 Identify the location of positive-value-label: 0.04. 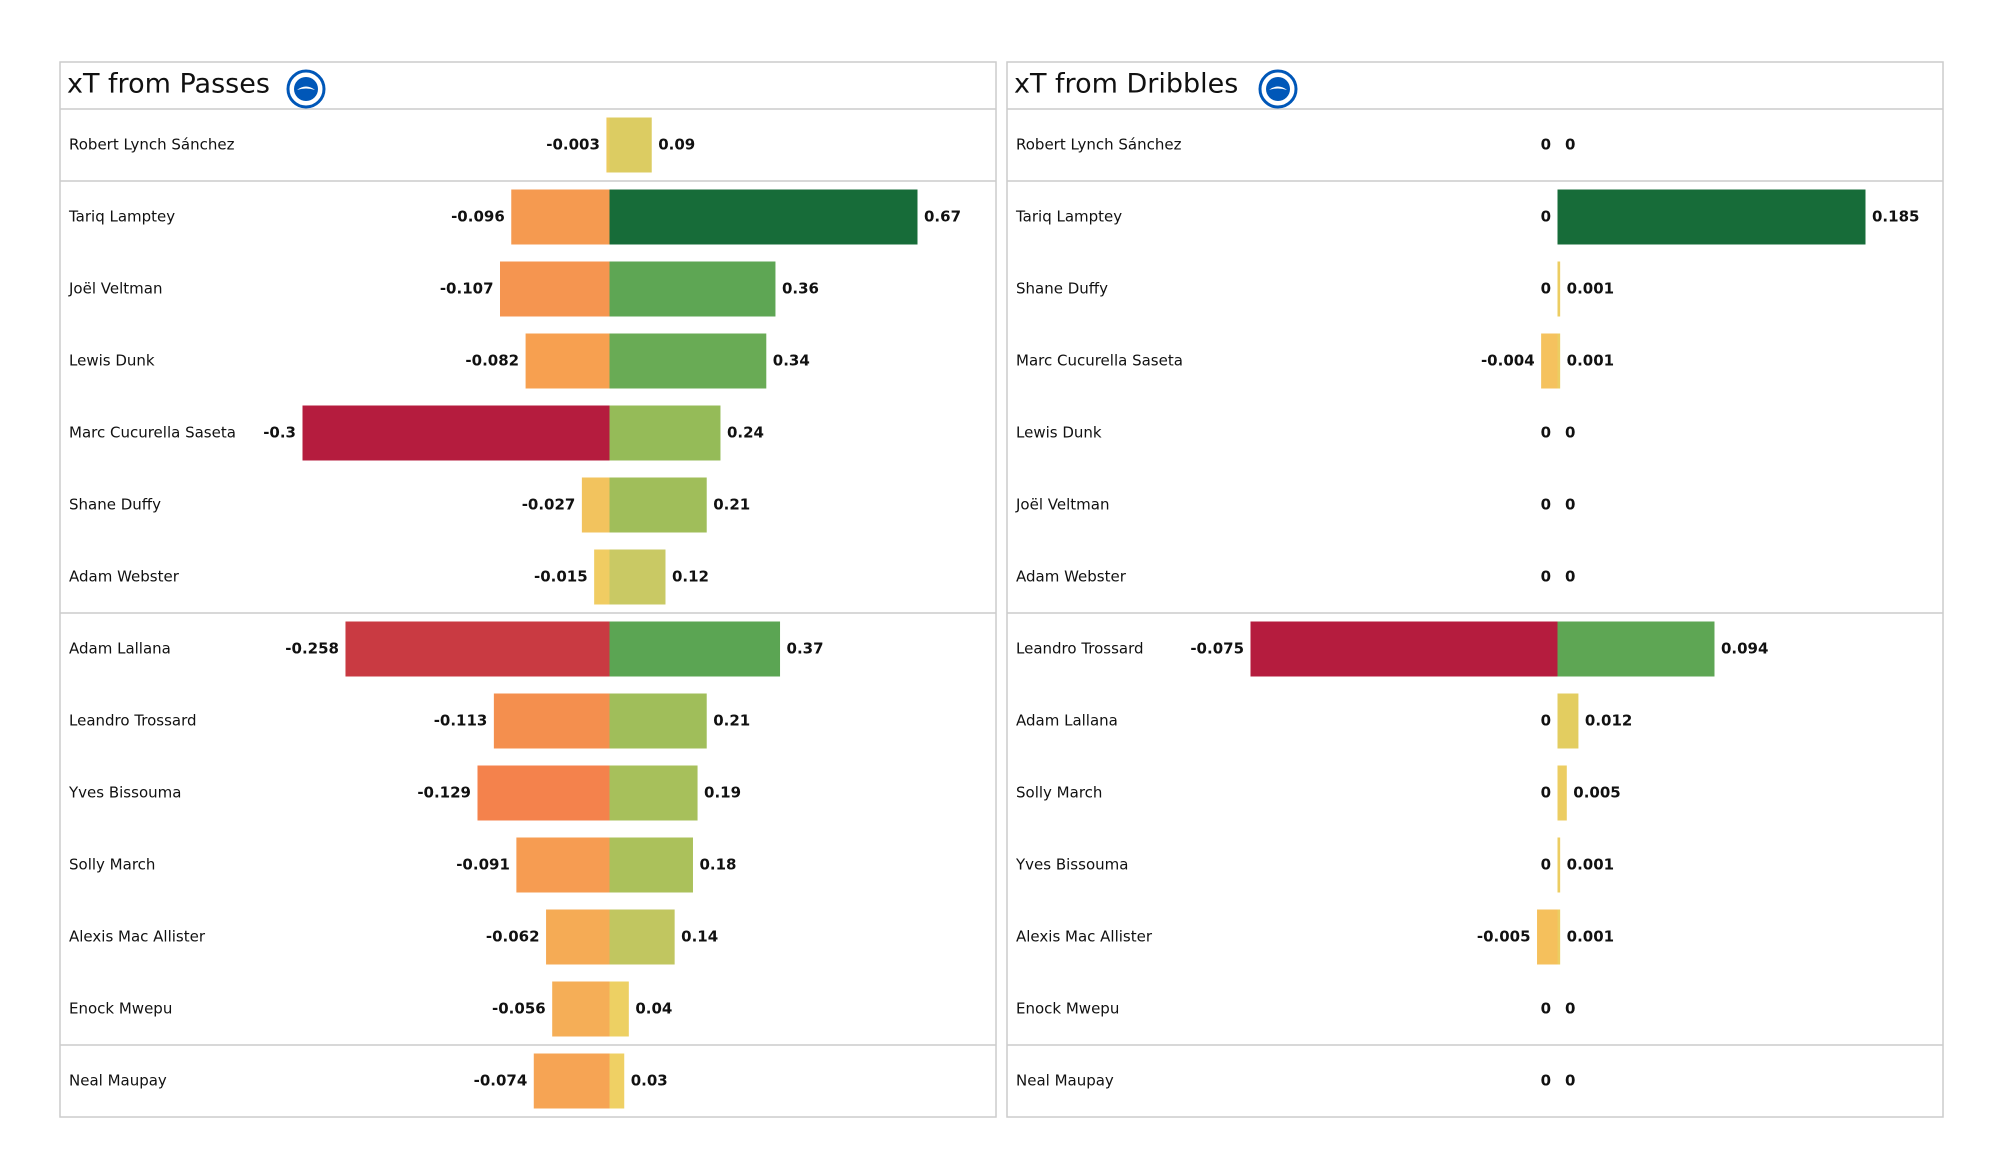
(653, 1009).